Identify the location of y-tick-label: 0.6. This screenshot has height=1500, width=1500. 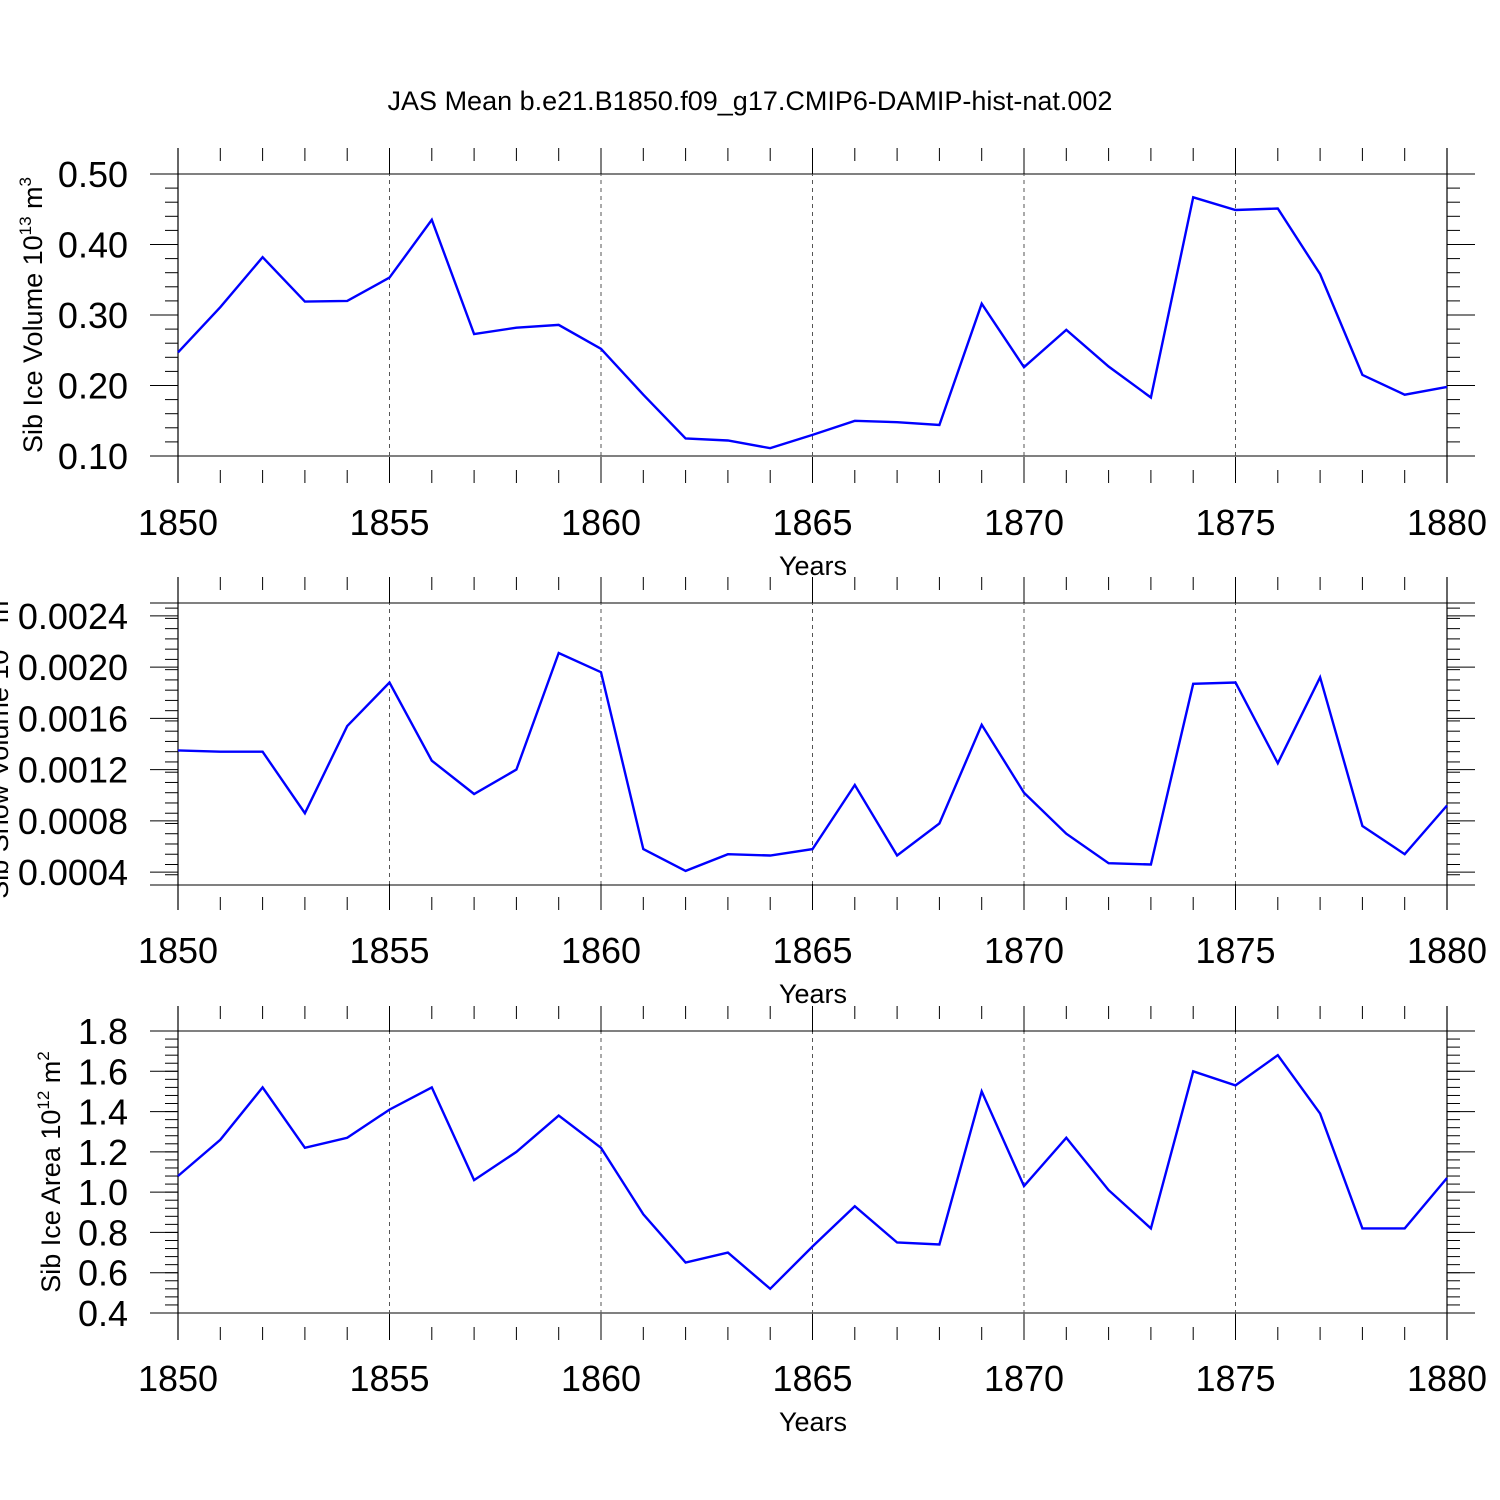
(103, 1273).